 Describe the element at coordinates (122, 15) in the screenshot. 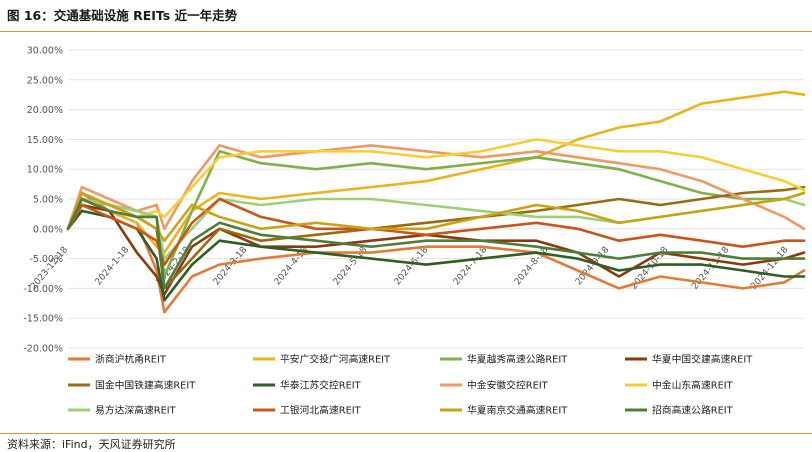

I see `figure-title: 图 16：交通基础设施 REITs 近一年走势` at that location.